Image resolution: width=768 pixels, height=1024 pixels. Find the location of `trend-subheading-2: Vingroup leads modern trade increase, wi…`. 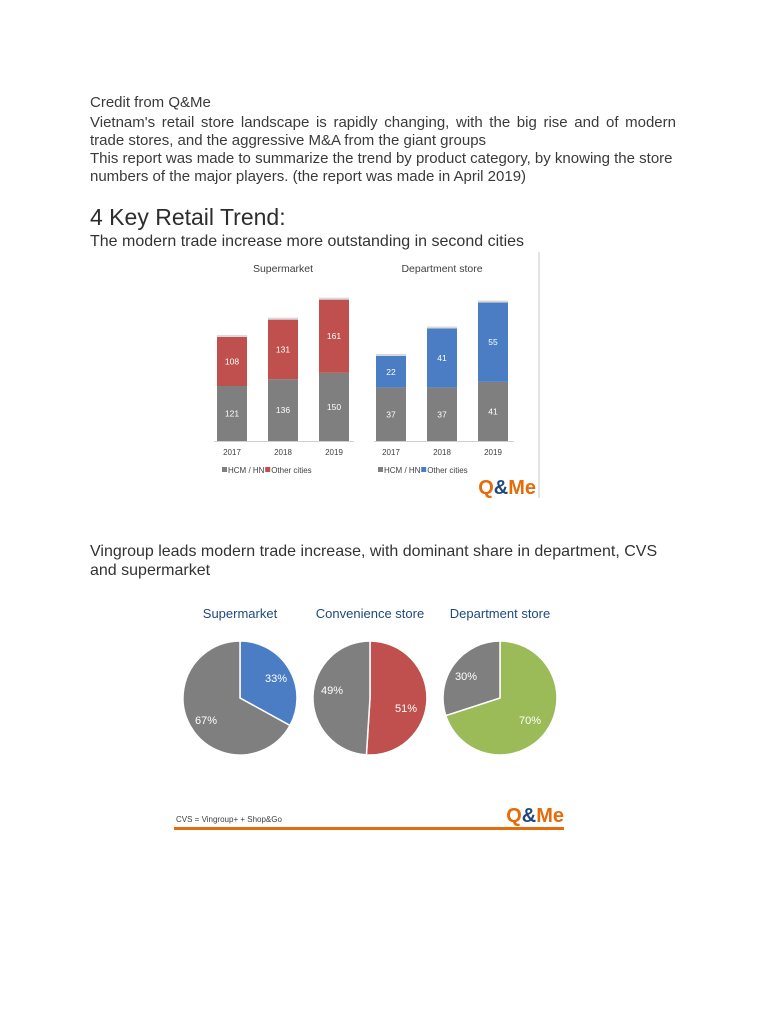

trend-subheading-2: Vingroup leads modern trade increase, wi… is located at coordinates (374, 561).